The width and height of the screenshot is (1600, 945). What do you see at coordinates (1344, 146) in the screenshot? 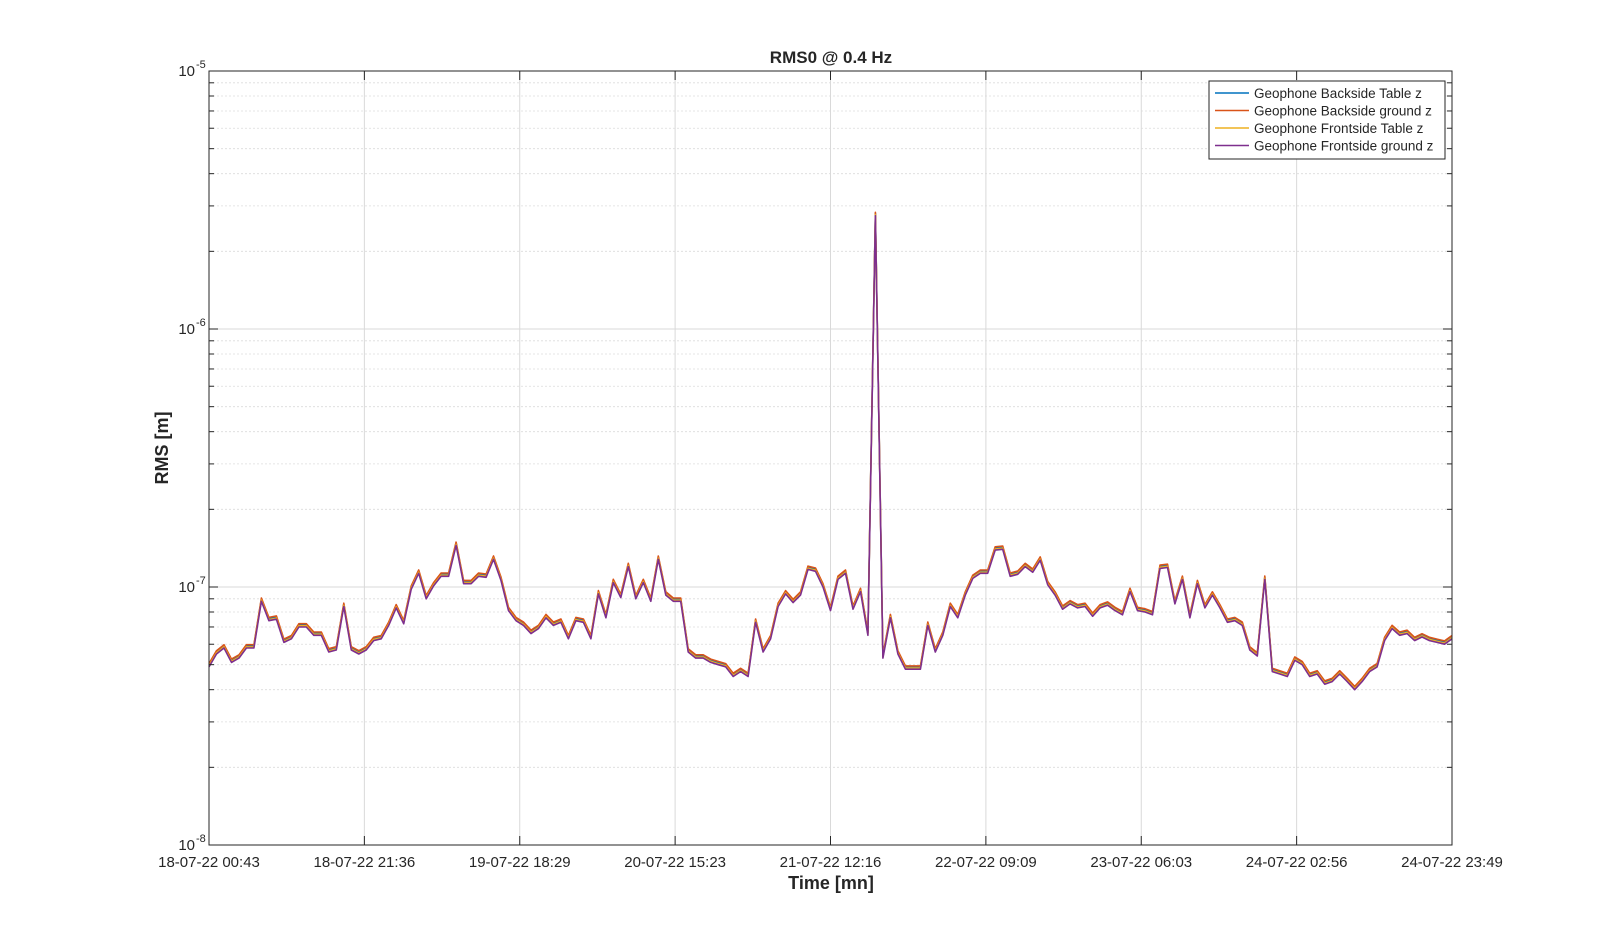
I see `legend-label: Geophone Frontside ground z` at bounding box center [1344, 146].